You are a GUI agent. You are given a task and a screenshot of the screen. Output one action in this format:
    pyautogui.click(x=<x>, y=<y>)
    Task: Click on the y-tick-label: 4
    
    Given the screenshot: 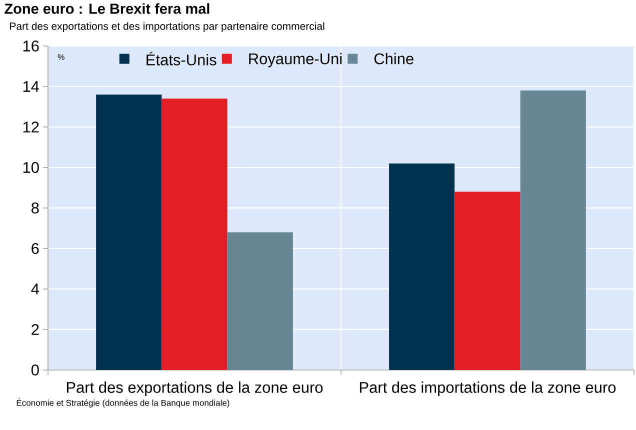 What is the action you would take?
    pyautogui.click(x=35, y=289)
    